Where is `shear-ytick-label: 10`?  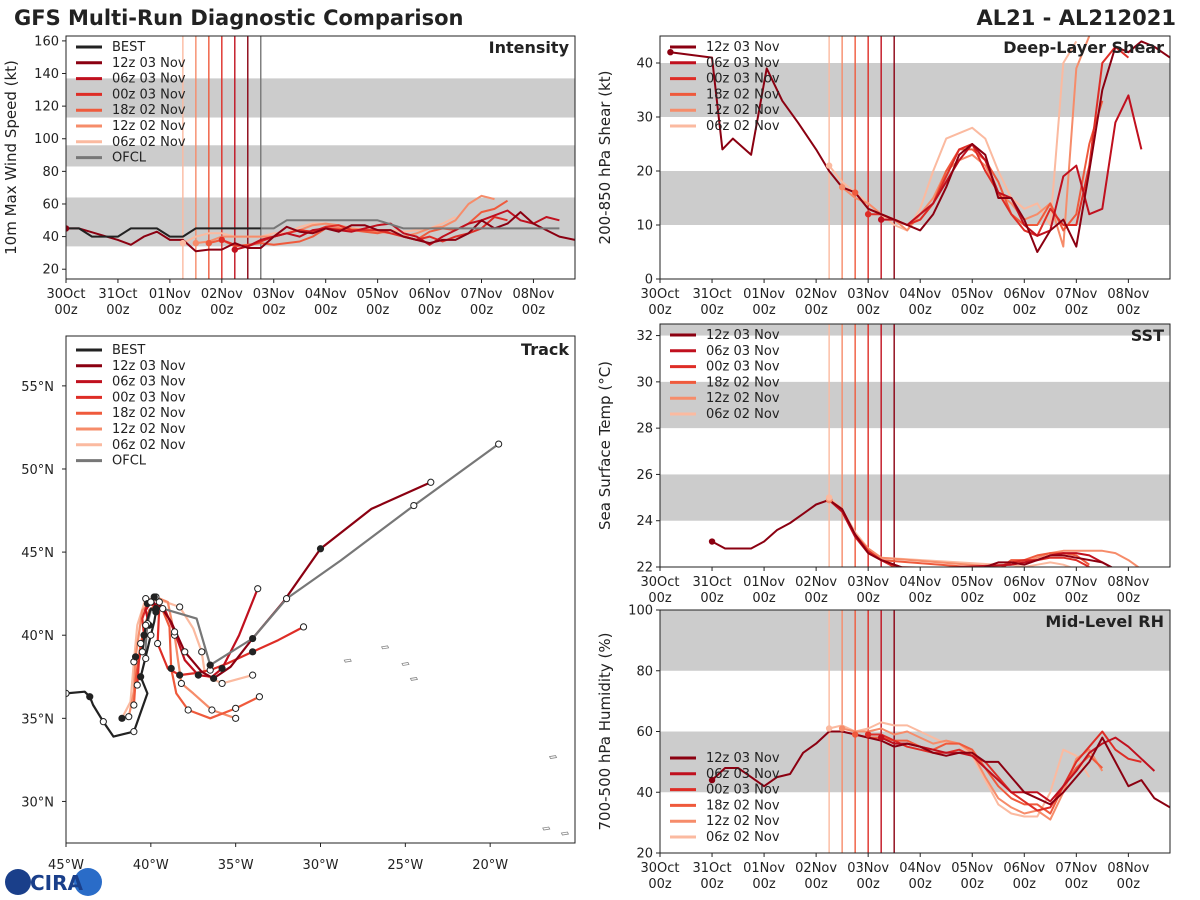
shear-ytick-label: 10 is located at coordinates (644, 226).